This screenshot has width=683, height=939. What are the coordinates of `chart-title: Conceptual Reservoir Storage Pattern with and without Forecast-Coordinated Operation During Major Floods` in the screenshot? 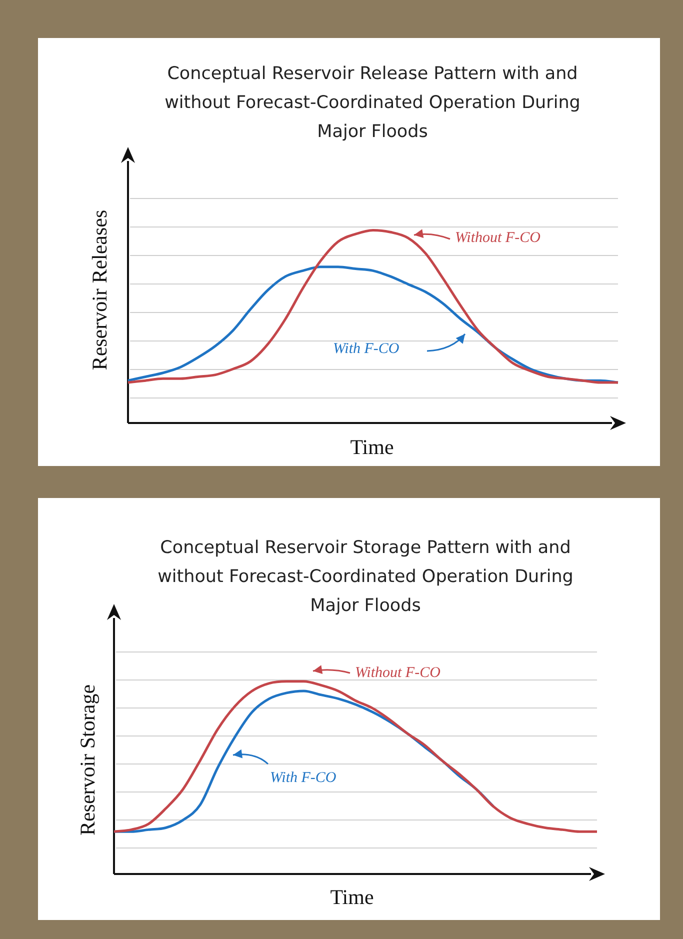 It's located at (365, 577).